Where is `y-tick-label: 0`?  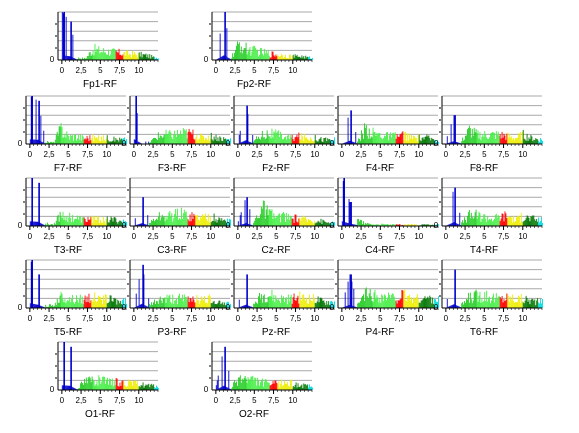
y-tick-label: 0 is located at coordinates (124, 143).